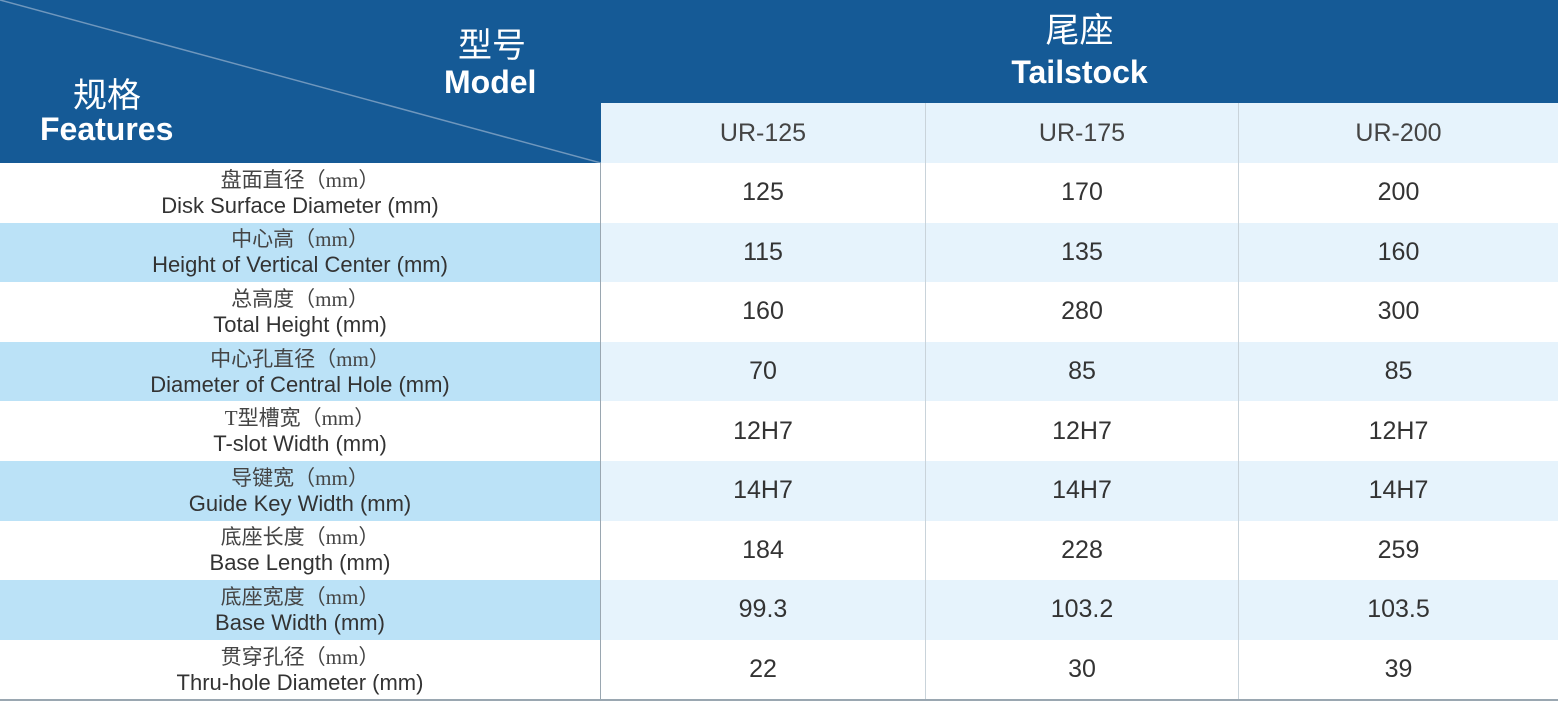 The width and height of the screenshot is (1558, 704). I want to click on value-cell: 125, so click(763, 193).